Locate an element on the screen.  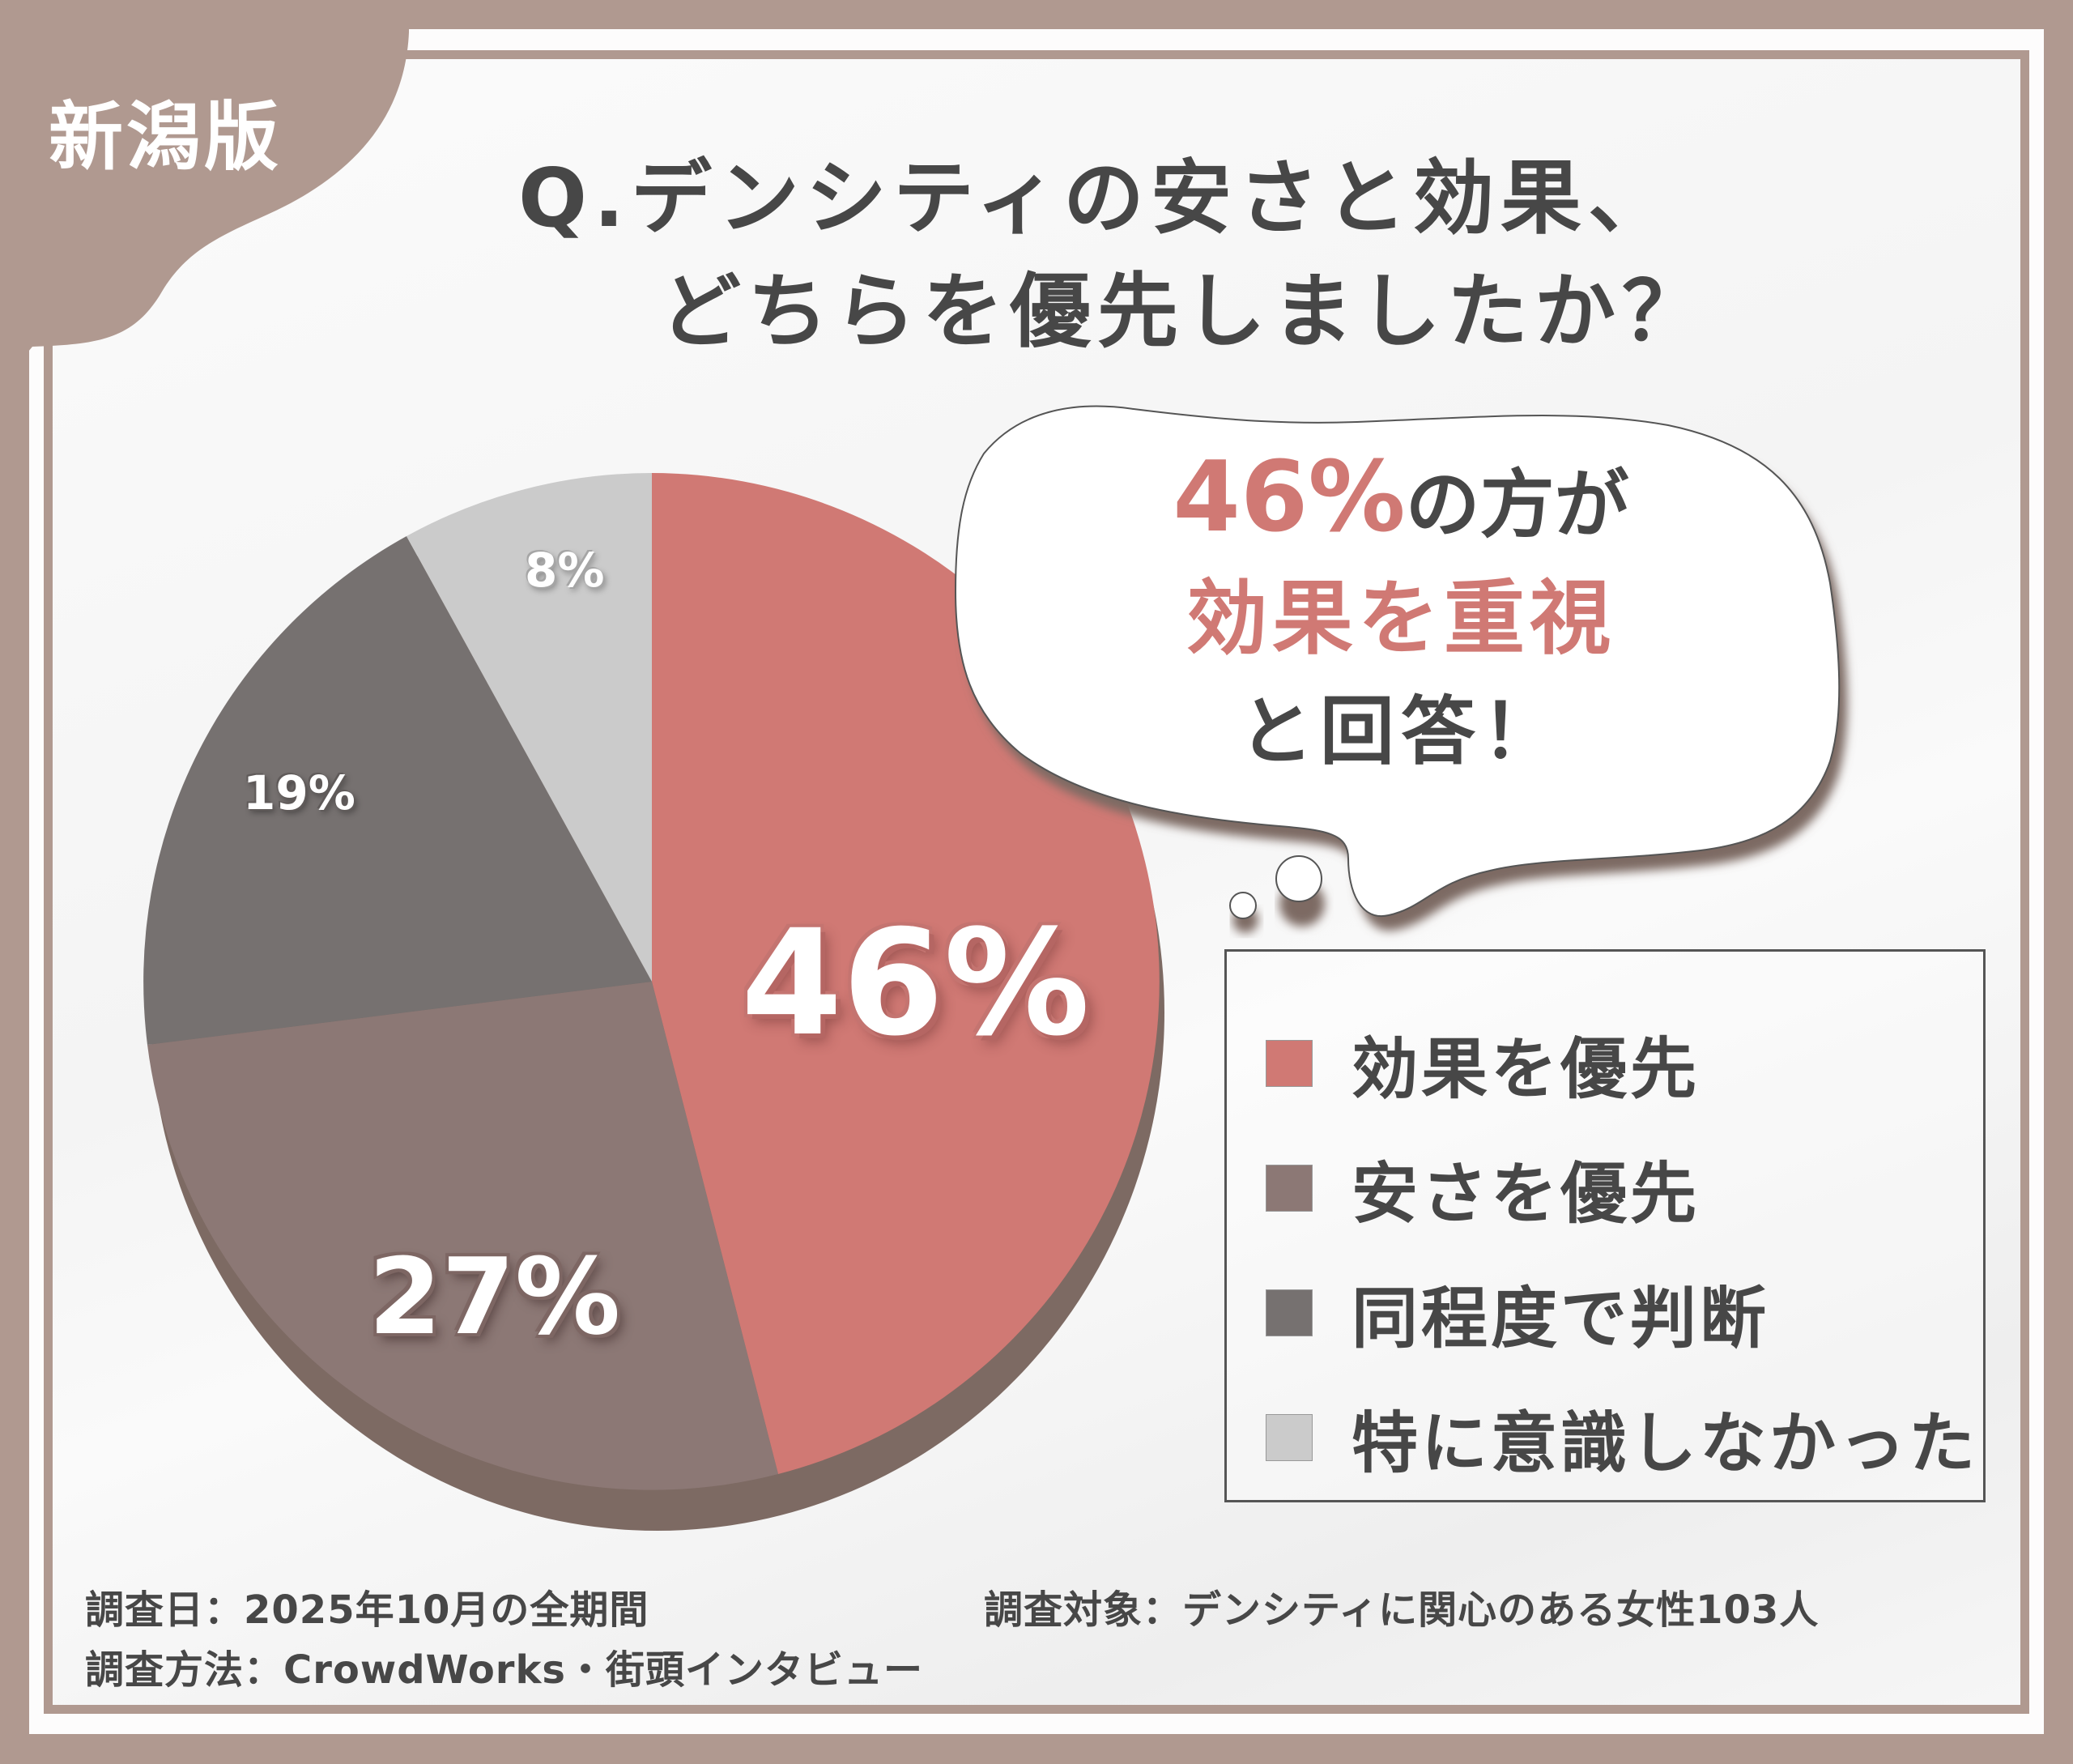
survey-target: 調査対象：デンシティに関心のある女性103人 is located at coordinates (1402, 1610).